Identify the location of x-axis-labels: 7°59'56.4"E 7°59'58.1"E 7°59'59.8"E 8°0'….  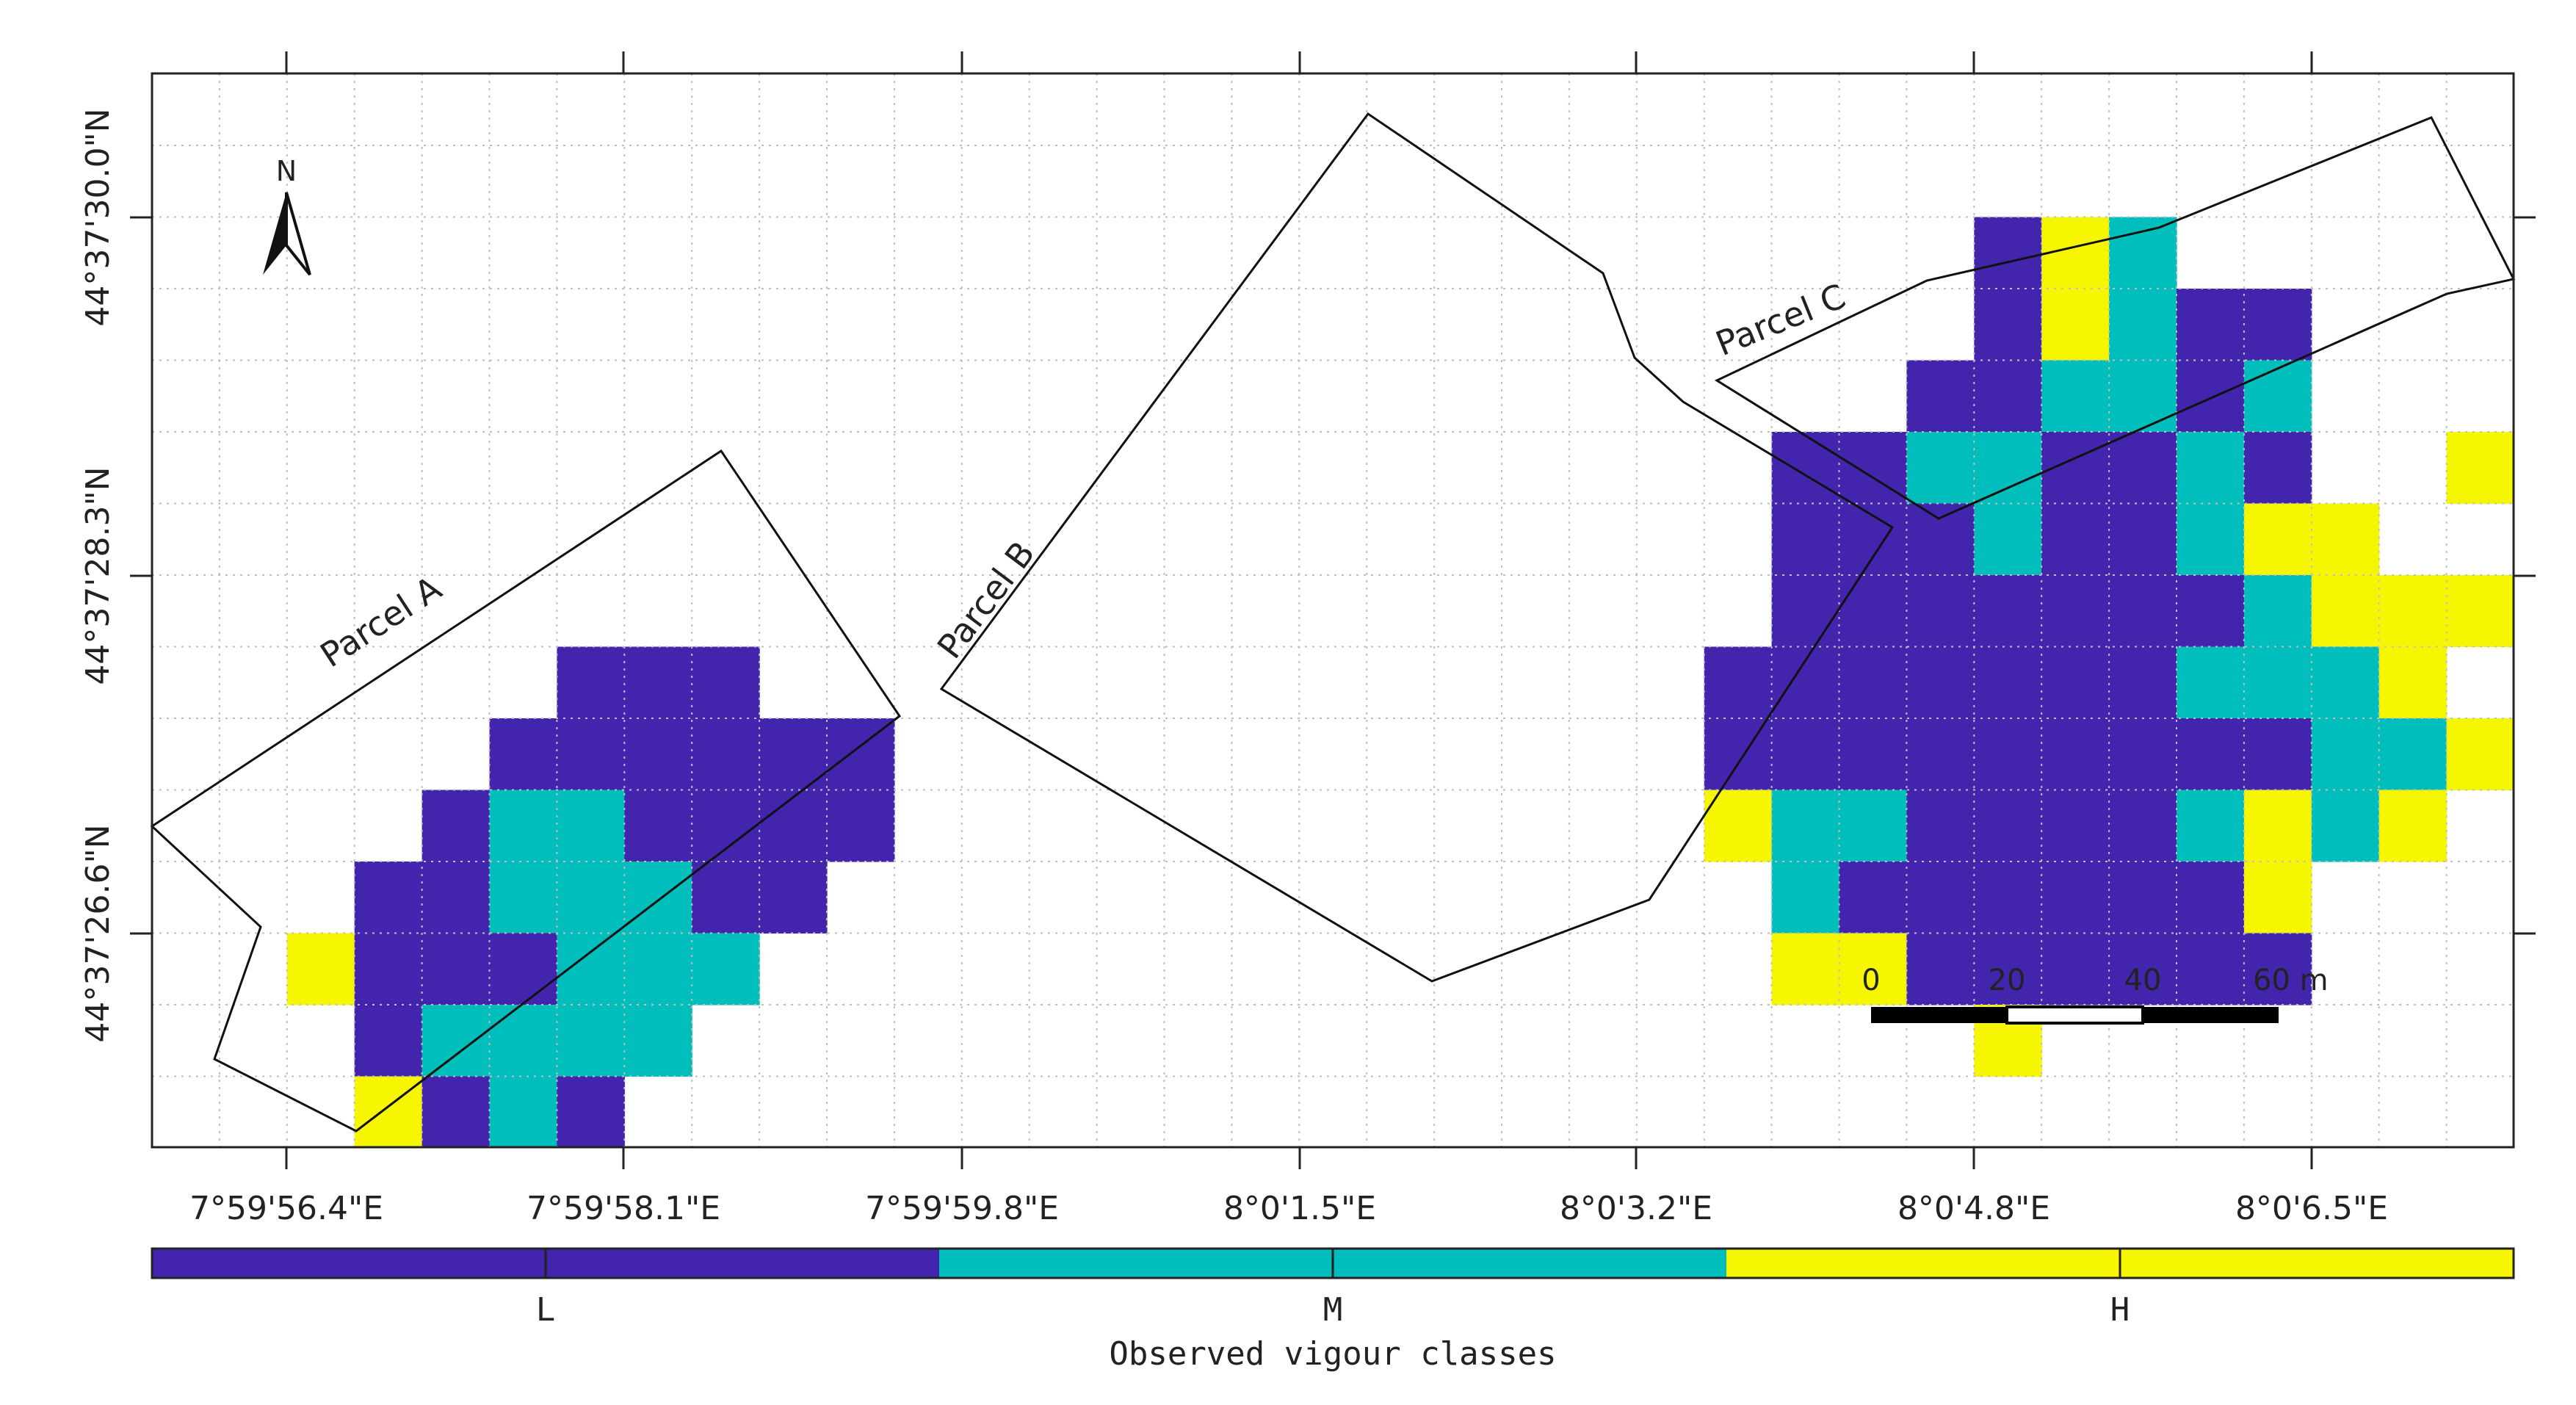
(1288, 1209).